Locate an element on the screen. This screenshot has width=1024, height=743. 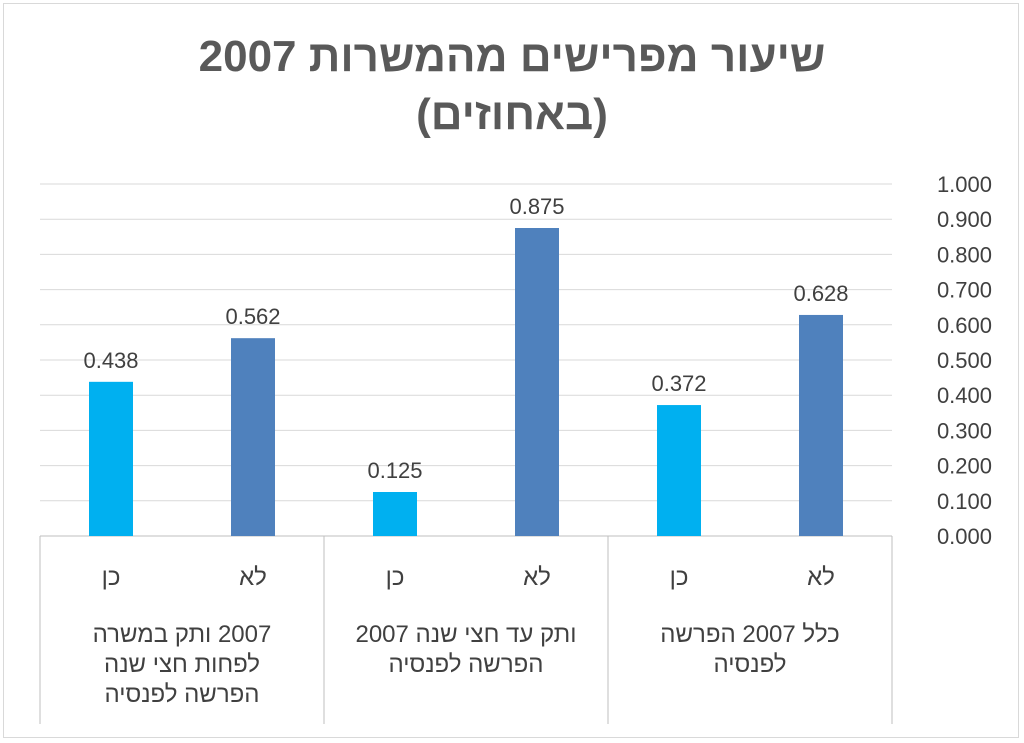
group-label: ותק עד חצי שנה 2007 is located at coordinates (465, 634).